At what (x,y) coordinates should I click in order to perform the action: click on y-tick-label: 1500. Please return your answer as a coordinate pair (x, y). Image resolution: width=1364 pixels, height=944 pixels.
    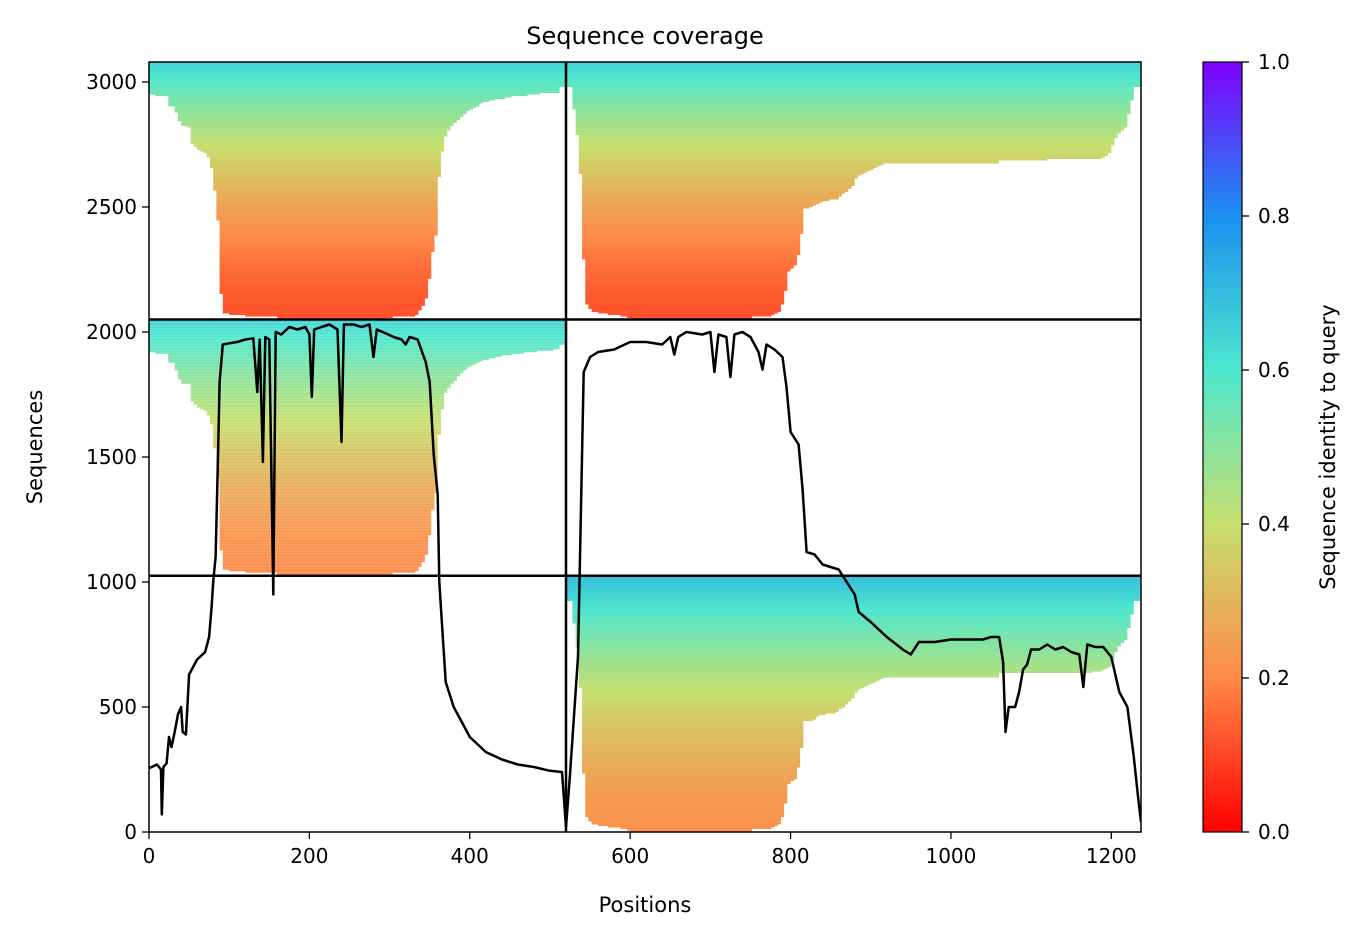
    Looking at the image, I should click on (111, 457).